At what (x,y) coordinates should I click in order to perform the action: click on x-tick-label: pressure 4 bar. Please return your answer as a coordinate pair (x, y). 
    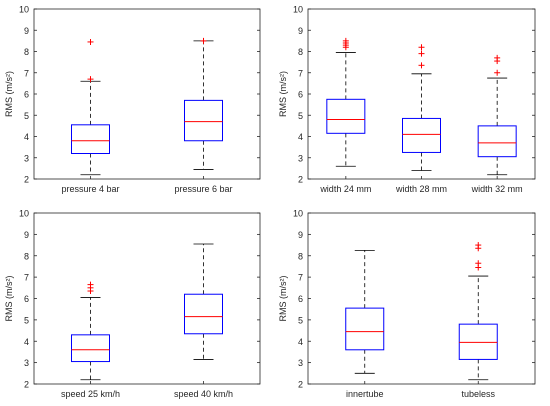
    Looking at the image, I should click on (90, 189).